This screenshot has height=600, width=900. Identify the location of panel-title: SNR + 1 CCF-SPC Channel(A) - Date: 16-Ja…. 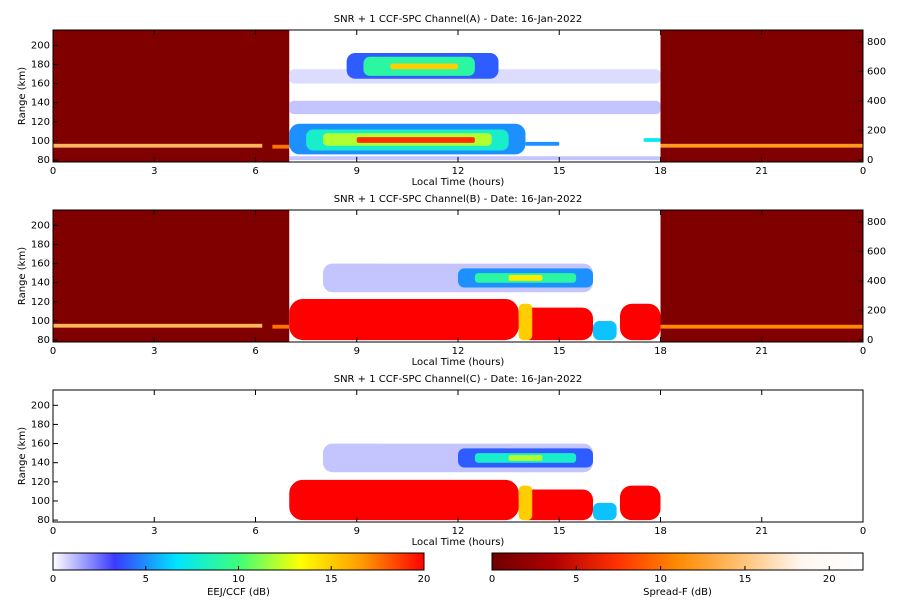
(458, 19).